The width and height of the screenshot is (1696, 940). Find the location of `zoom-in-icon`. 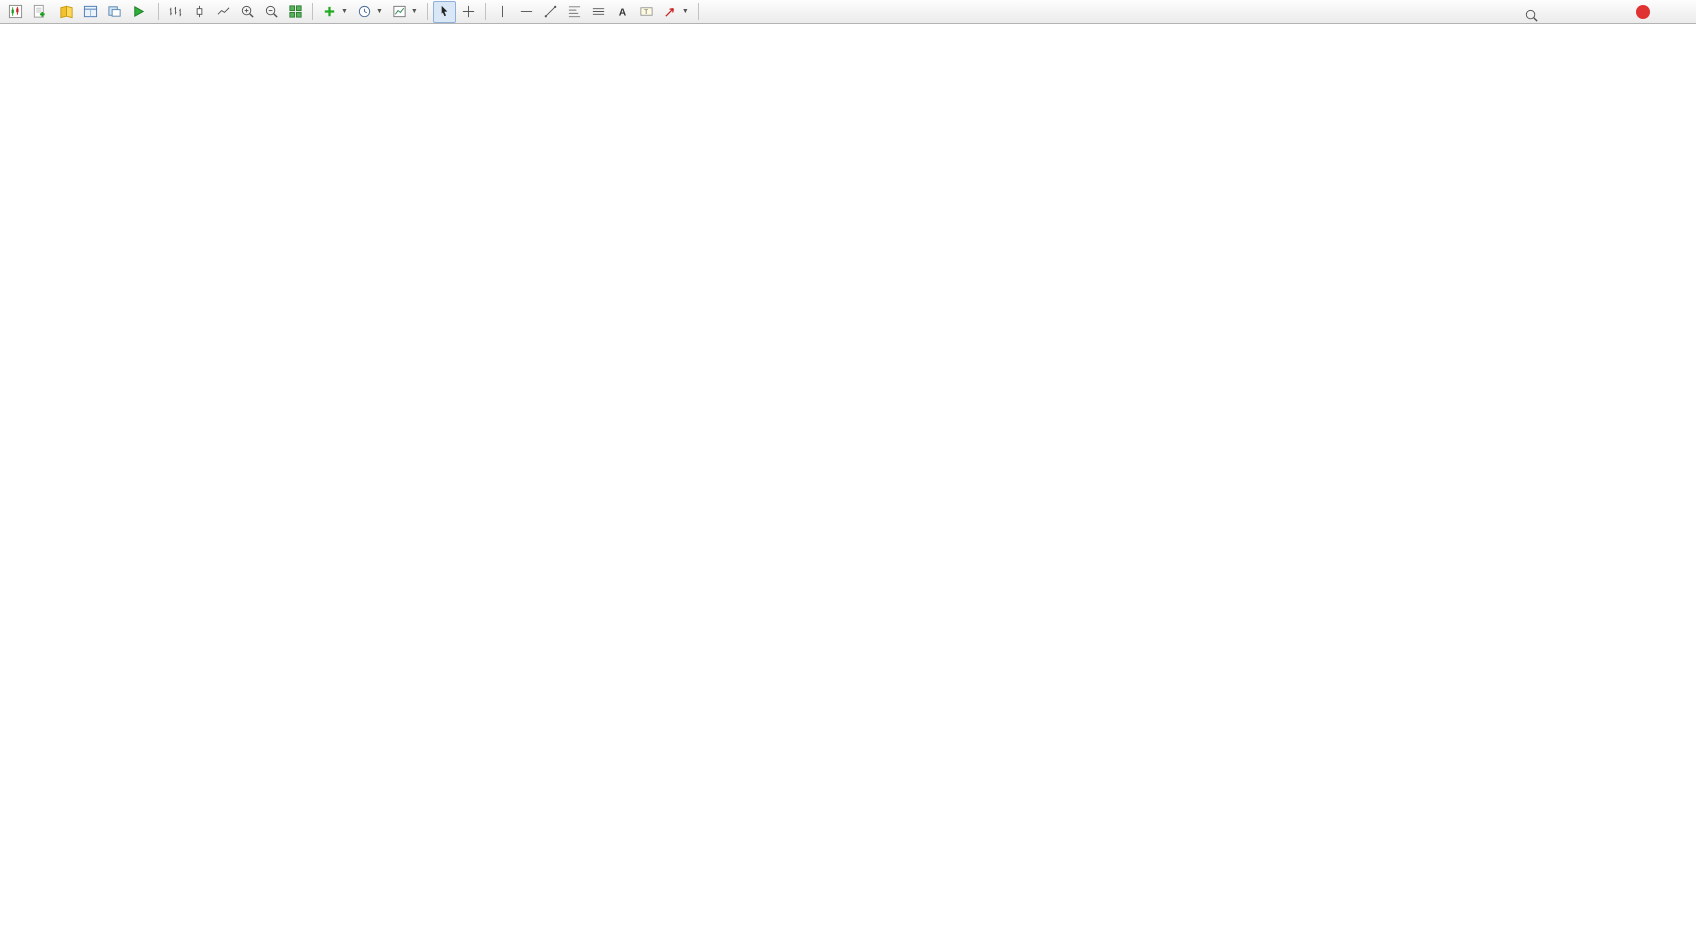

zoom-in-icon is located at coordinates (247, 11).